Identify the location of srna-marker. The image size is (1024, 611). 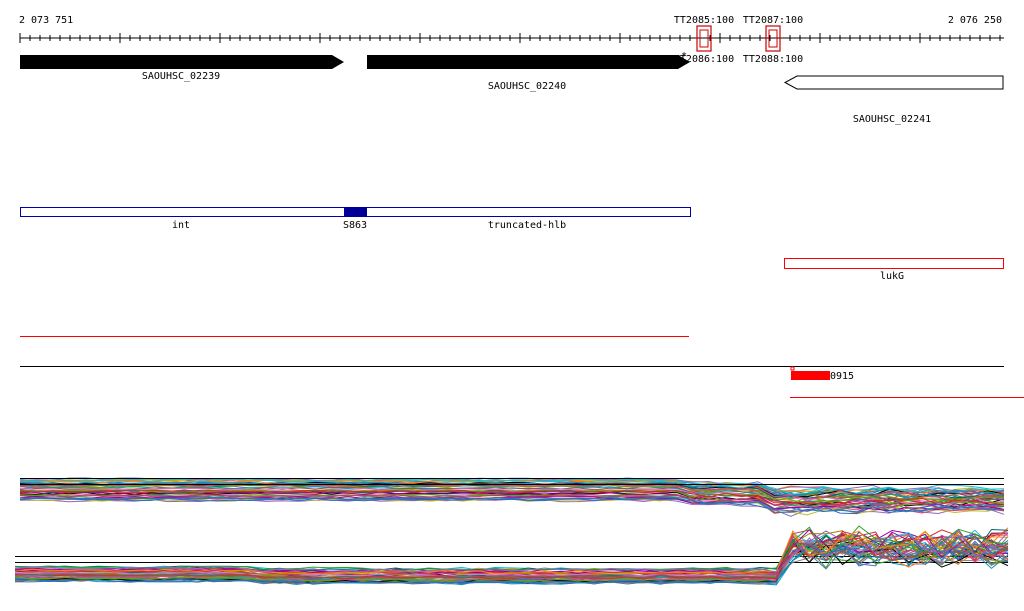
(792, 368).